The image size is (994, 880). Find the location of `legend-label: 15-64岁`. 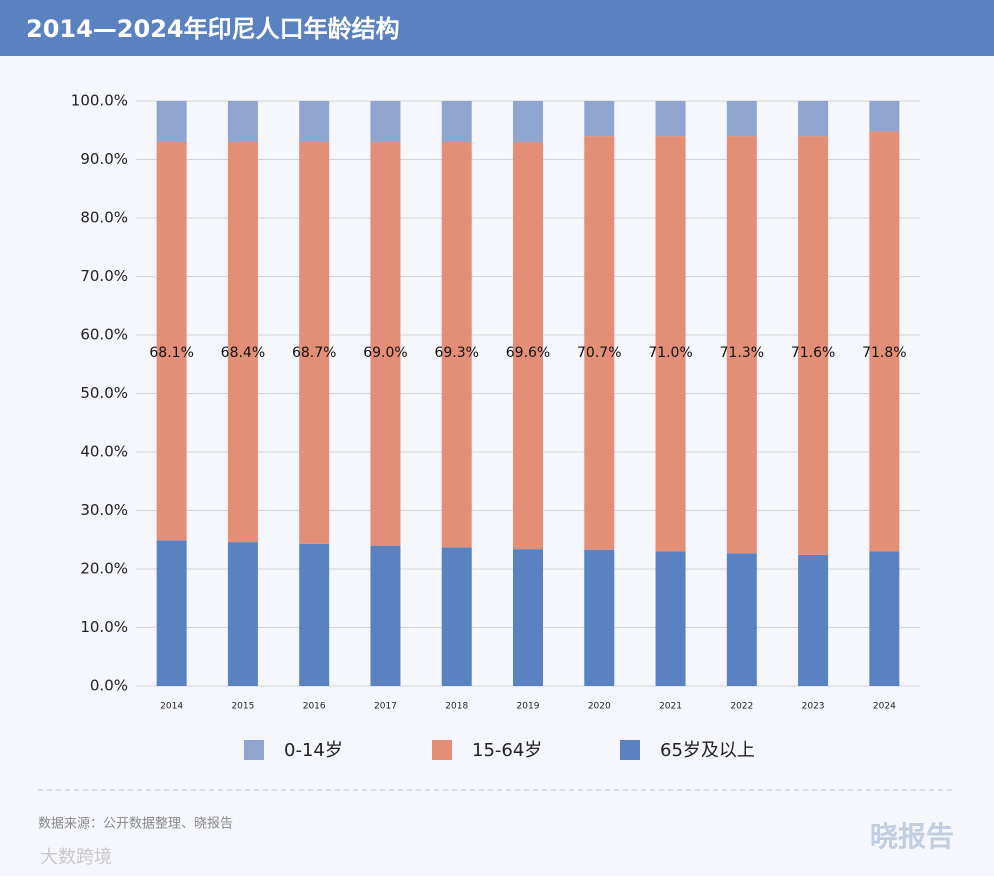

legend-label: 15-64岁 is located at coordinates (507, 750).